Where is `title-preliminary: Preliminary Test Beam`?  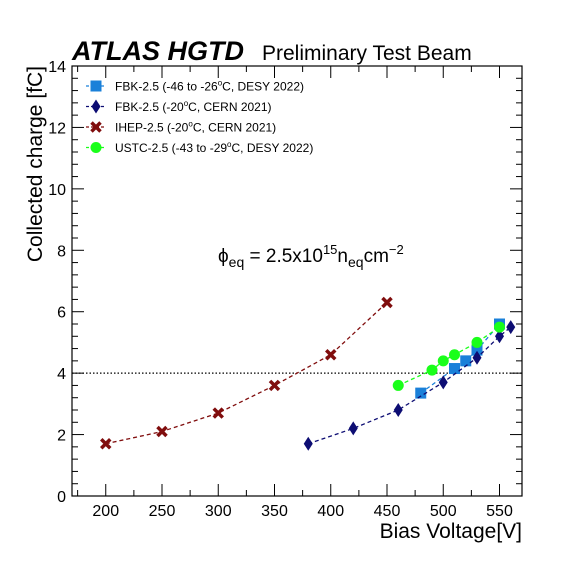
title-preliminary: Preliminary Test Beam is located at coordinates (367, 53).